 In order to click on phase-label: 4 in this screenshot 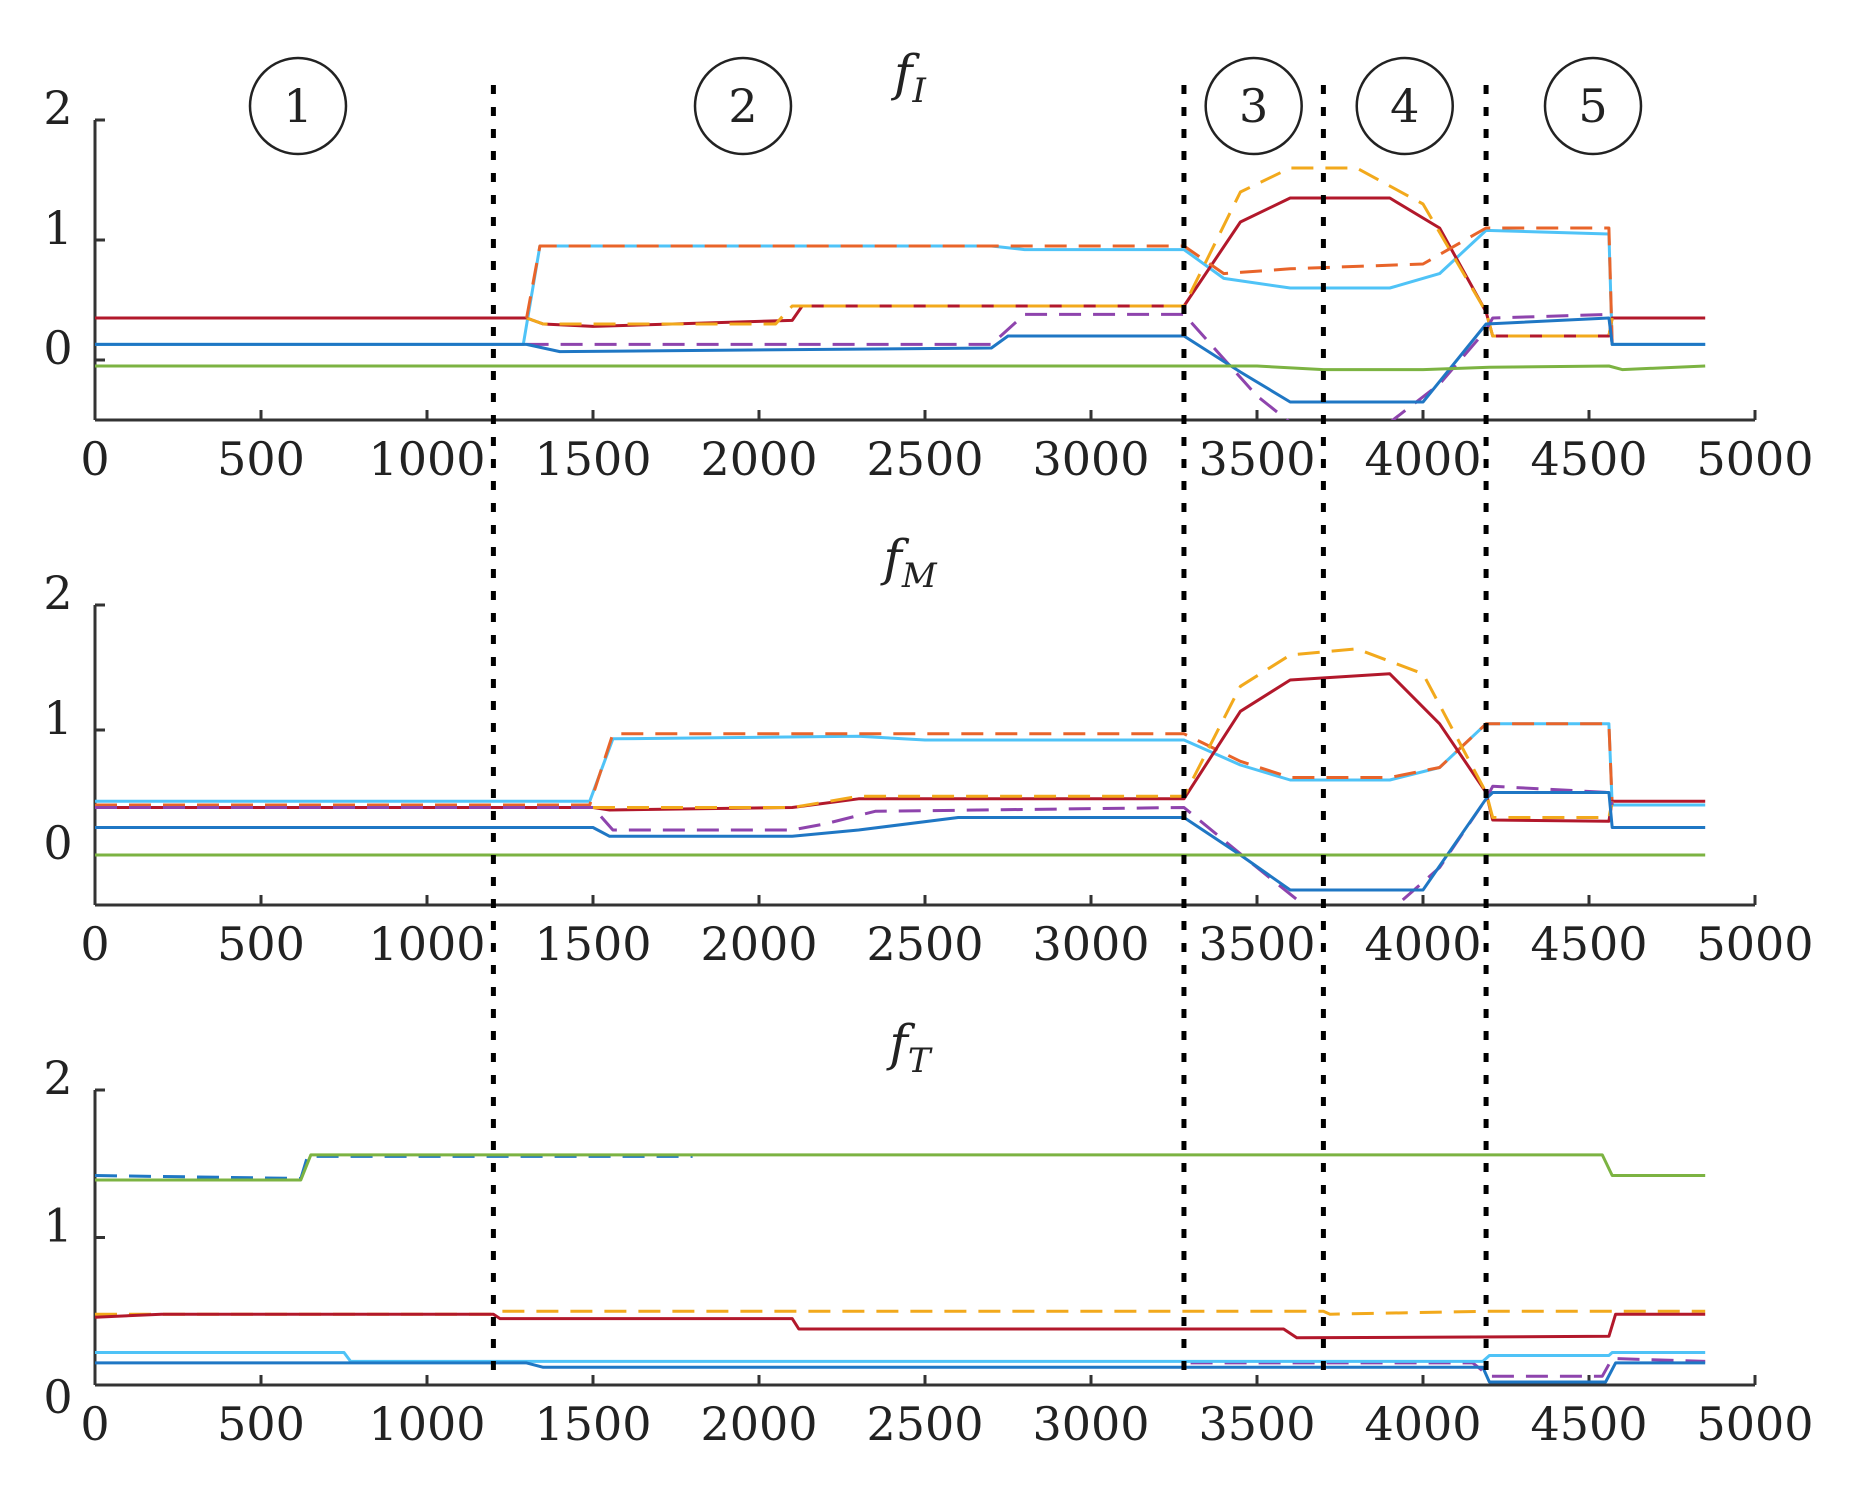, I will do `click(1404, 106)`.